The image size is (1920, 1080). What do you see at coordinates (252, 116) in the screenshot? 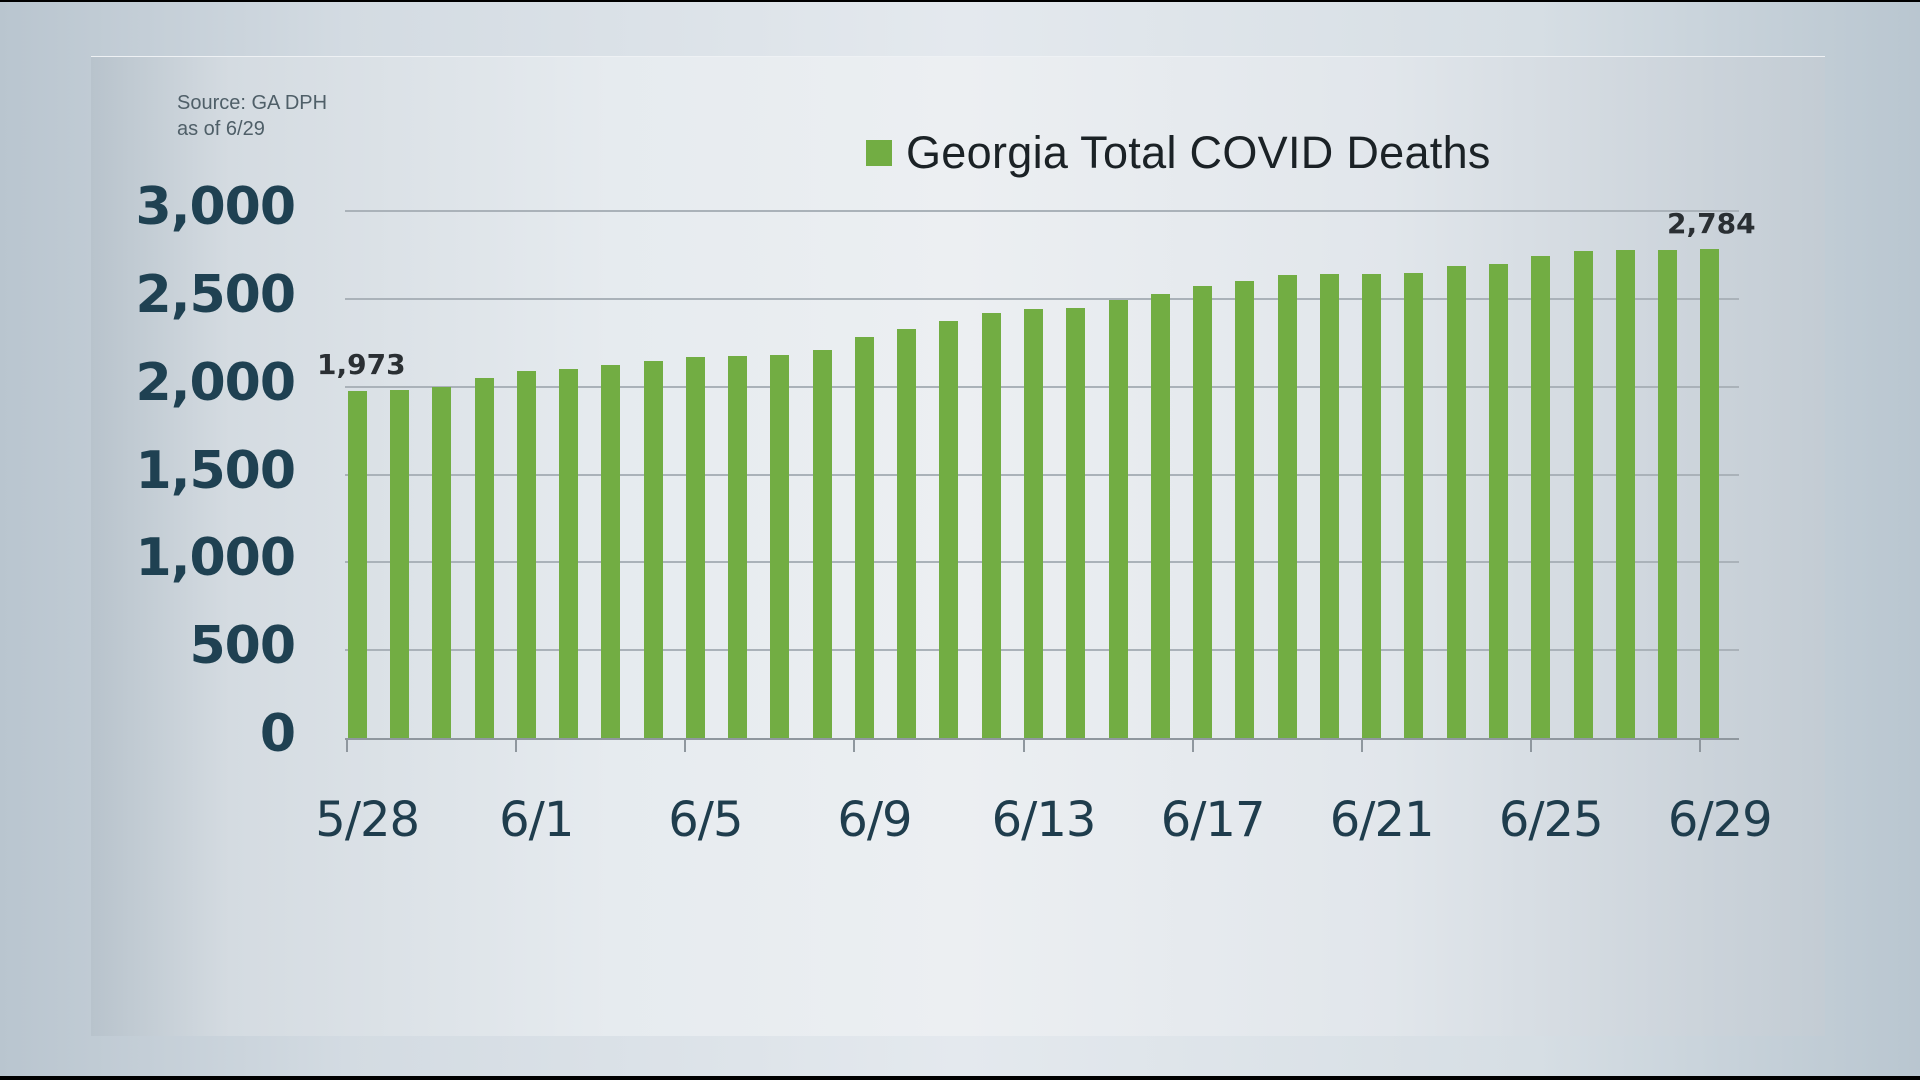
I see `source-note: Source: GA DPH as of 6/29` at bounding box center [252, 116].